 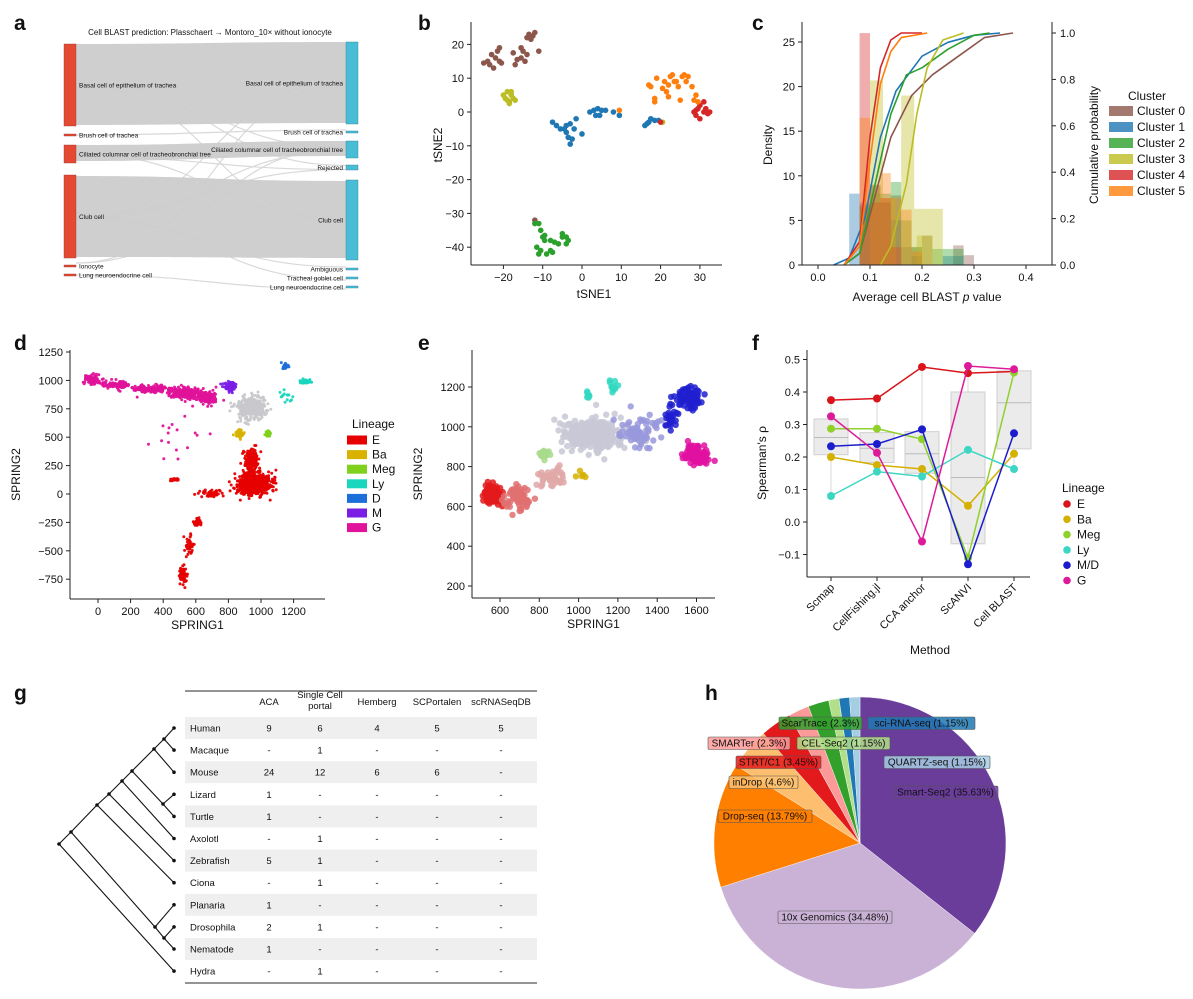 I want to click on panel-label-h: h, so click(x=711, y=693).